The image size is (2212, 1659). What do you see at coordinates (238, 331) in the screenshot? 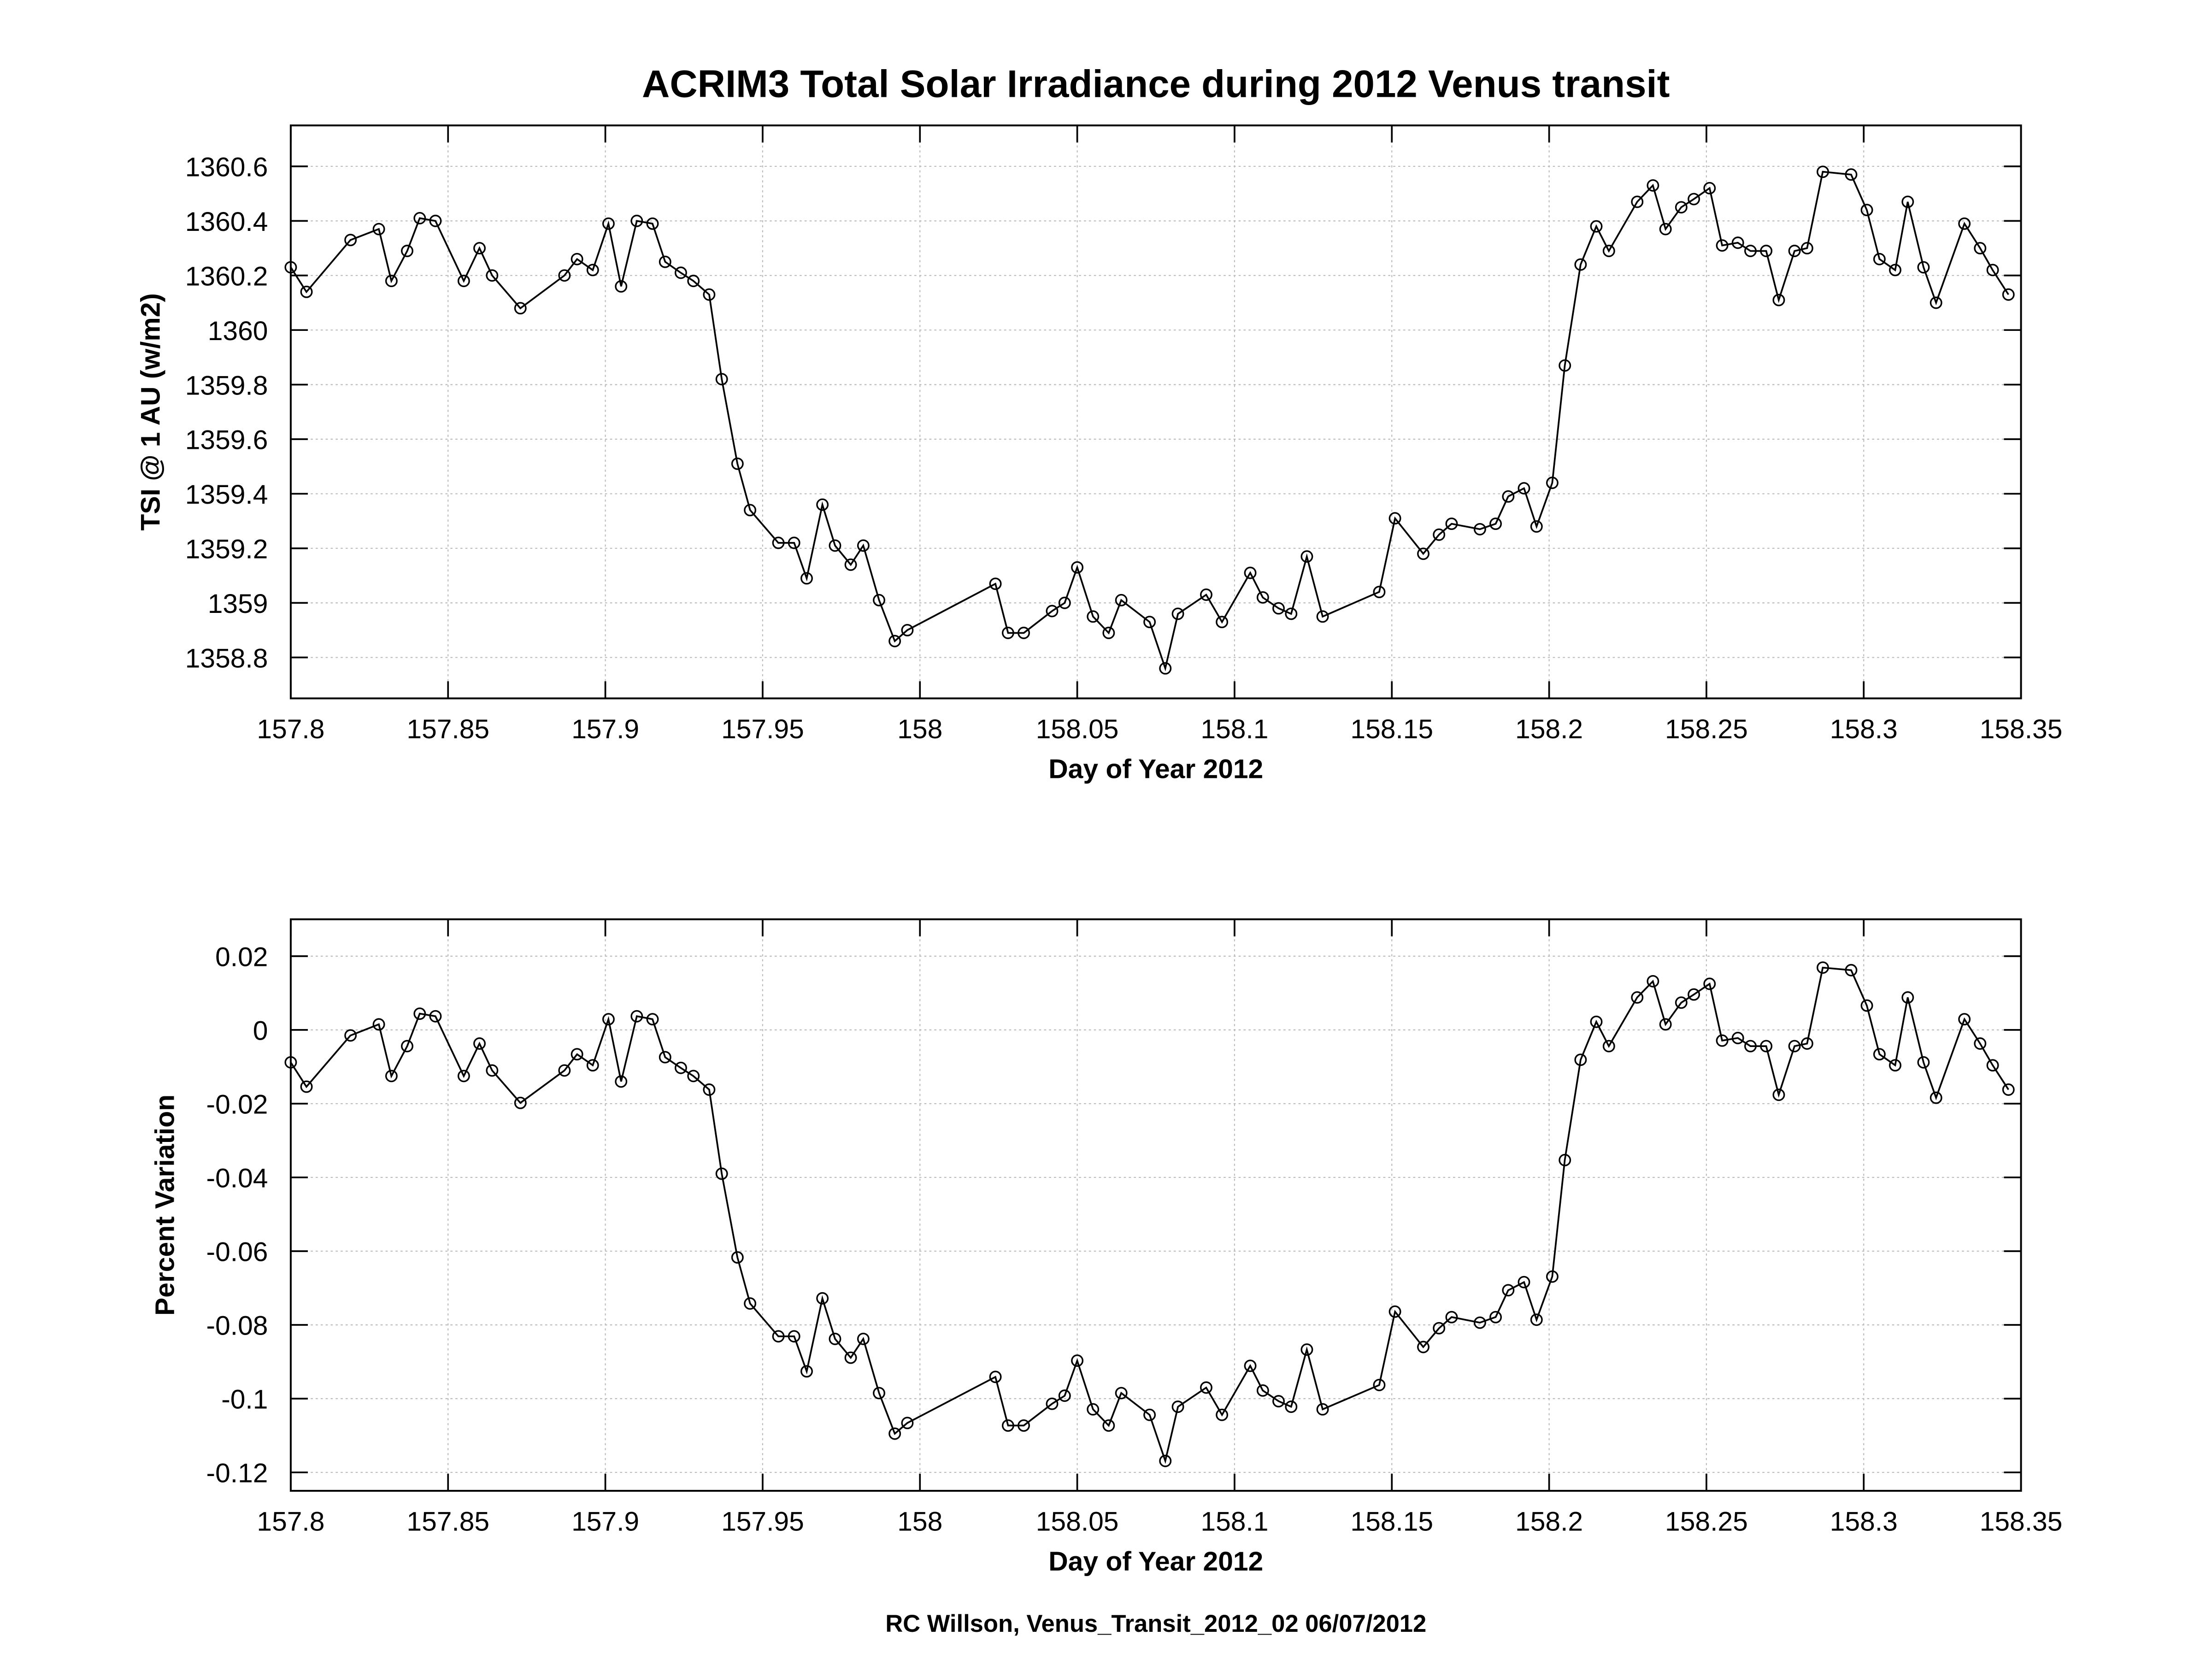
I see `y-tick-label: 1360` at bounding box center [238, 331].